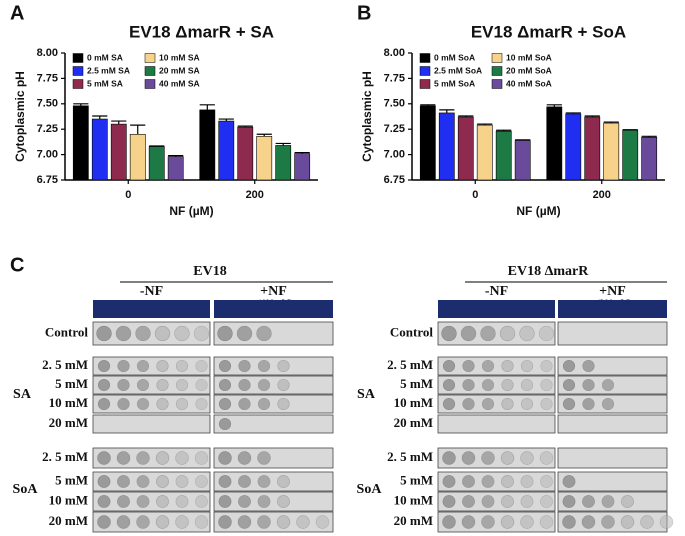  Describe the element at coordinates (17, 265) in the screenshot. I see `panel-label: C` at that location.